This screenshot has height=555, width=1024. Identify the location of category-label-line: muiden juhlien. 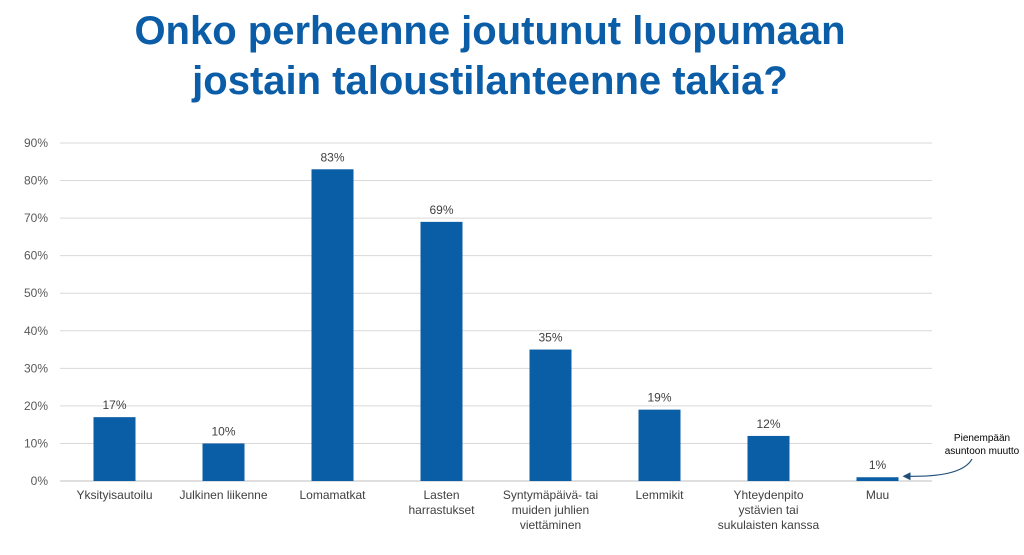
(550, 510).